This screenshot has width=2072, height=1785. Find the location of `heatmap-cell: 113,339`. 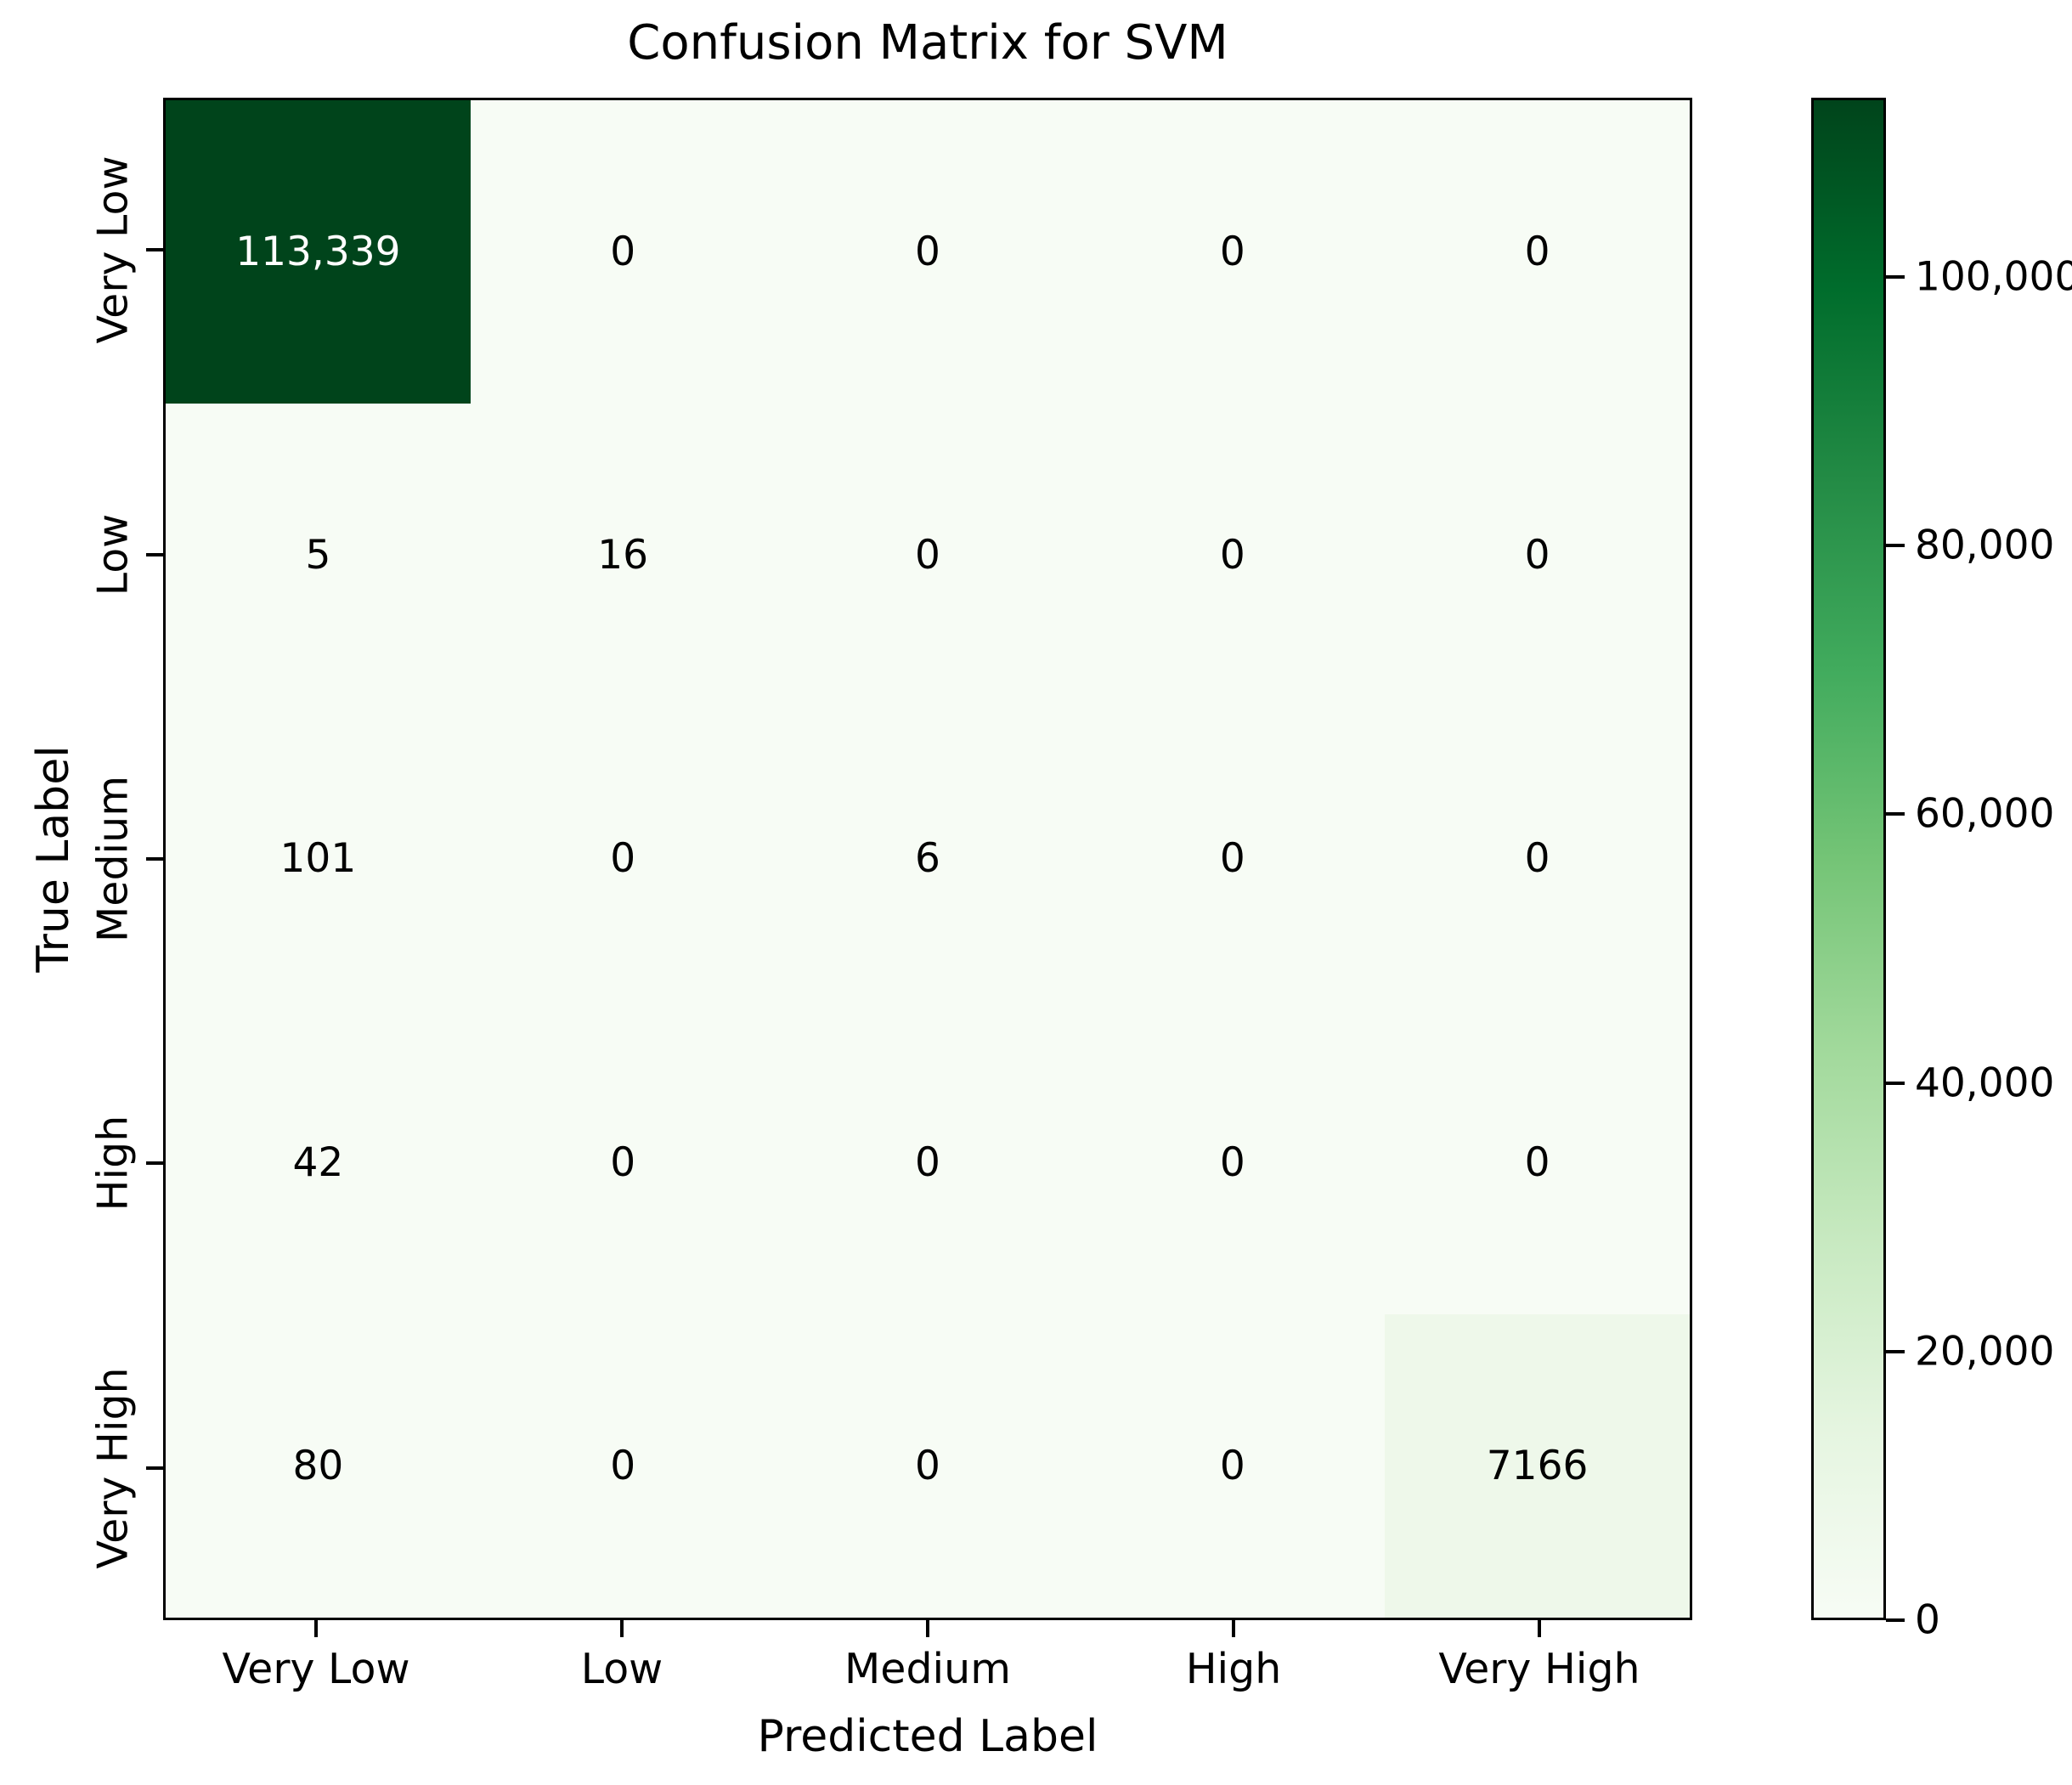

heatmap-cell: 113,339 is located at coordinates (318, 252).